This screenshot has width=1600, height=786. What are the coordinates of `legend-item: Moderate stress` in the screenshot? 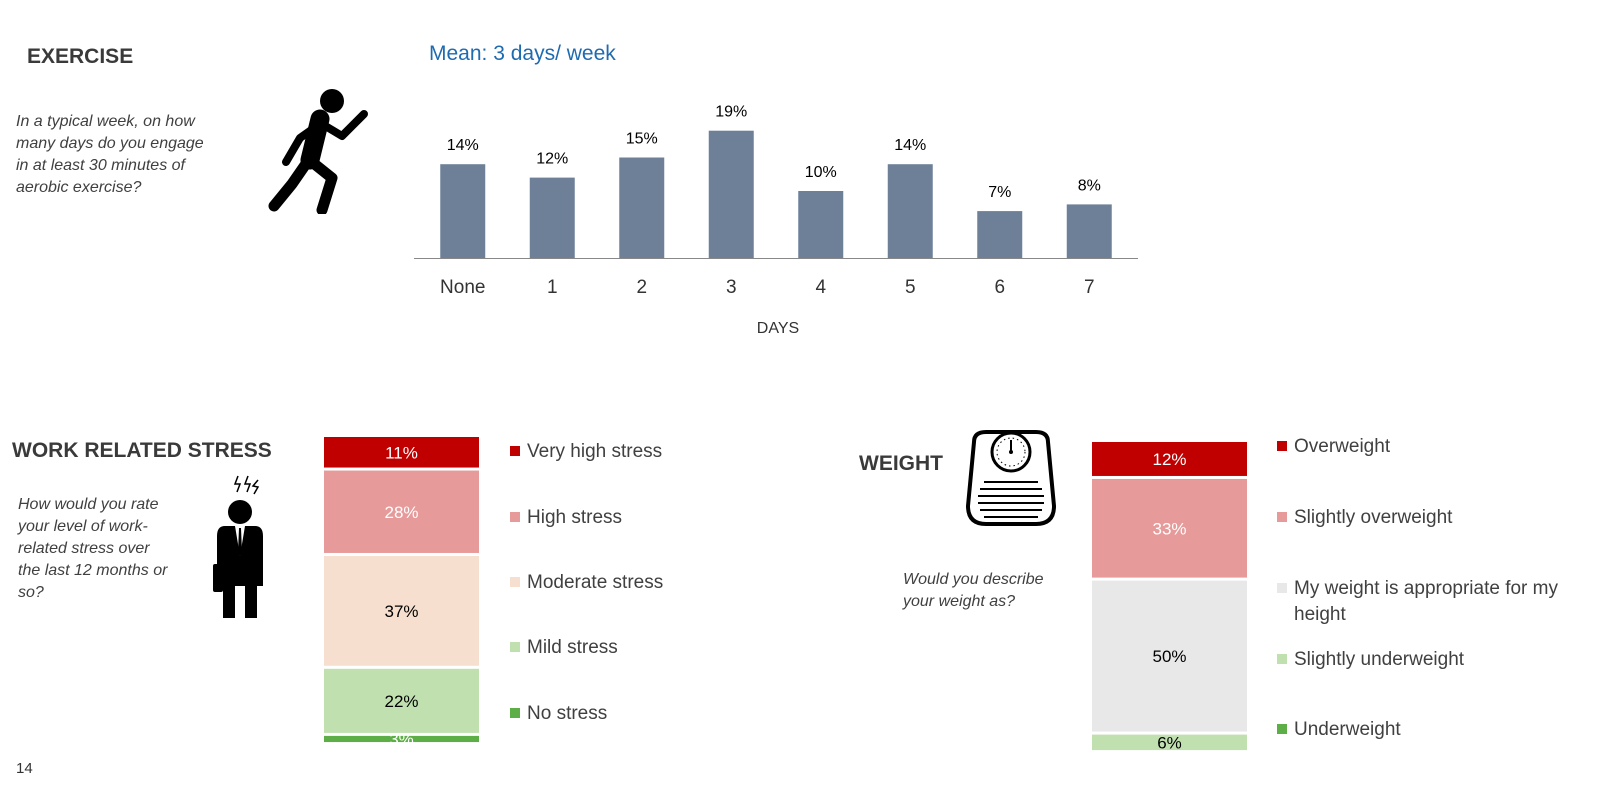 It's located at (586, 583).